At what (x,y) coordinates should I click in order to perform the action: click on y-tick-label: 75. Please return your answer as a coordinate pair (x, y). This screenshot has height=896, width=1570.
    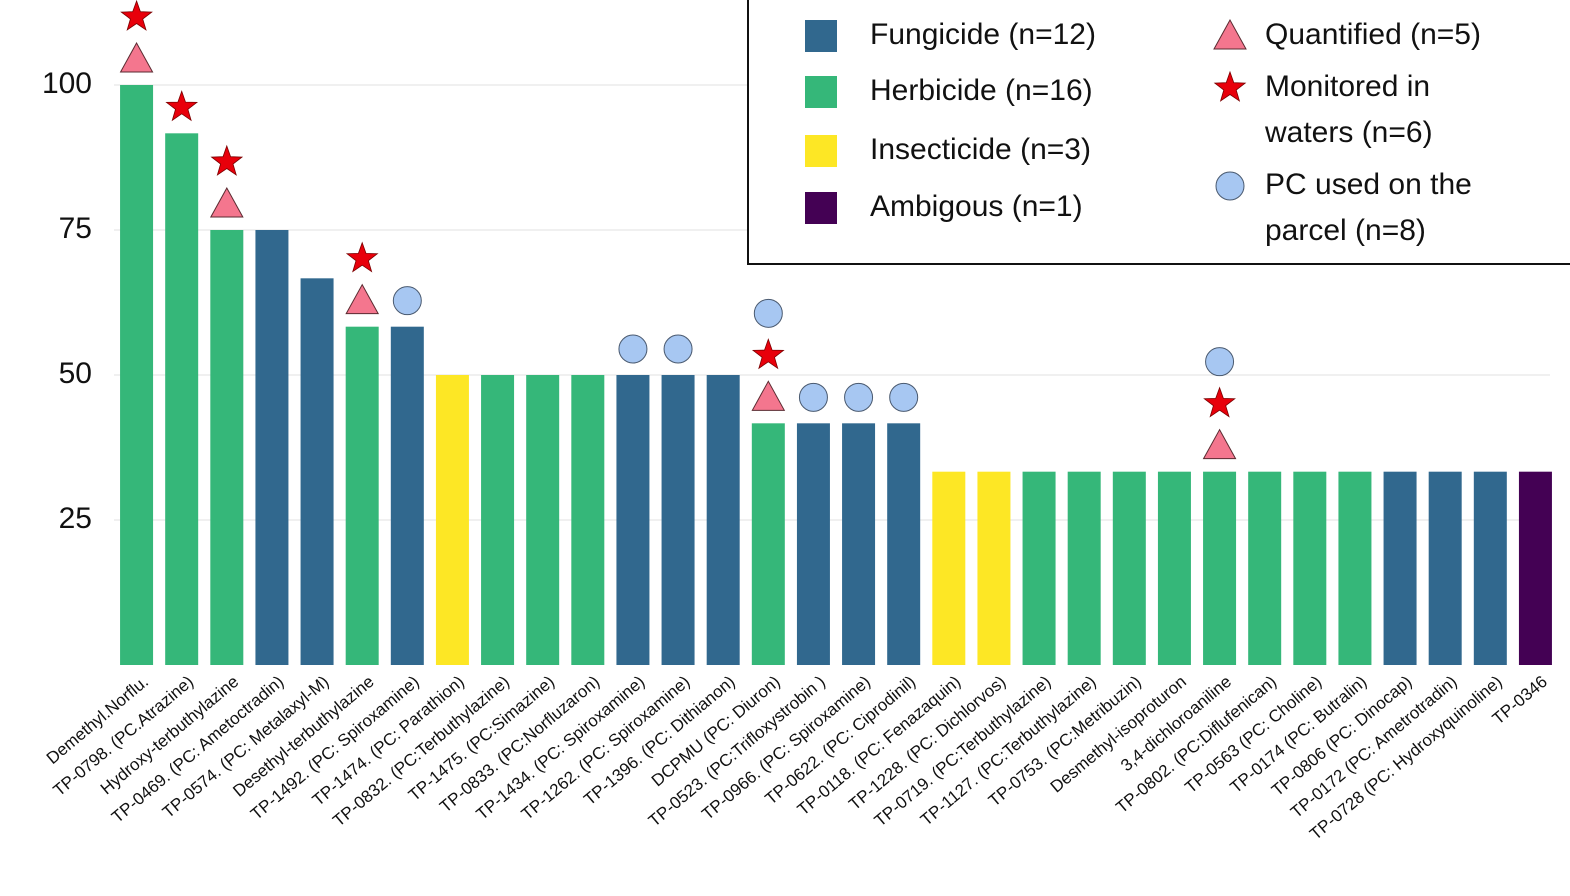
    Looking at the image, I should click on (75, 228).